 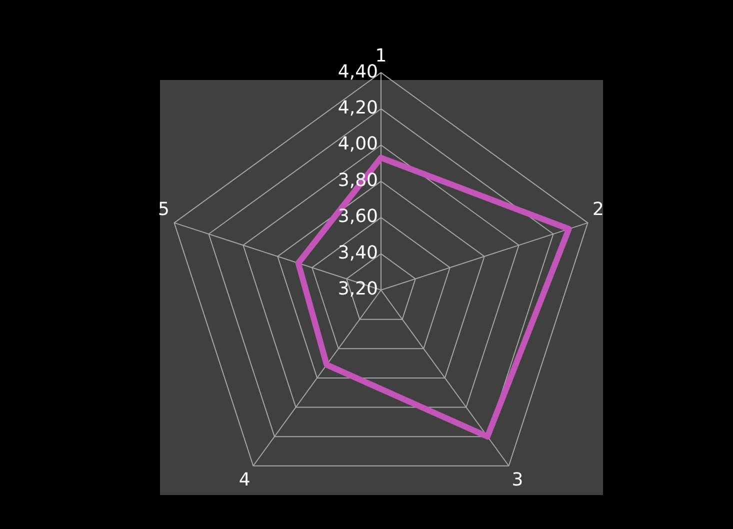 What do you see at coordinates (358, 144) in the screenshot?
I see `y-tick-label: 4,00` at bounding box center [358, 144].